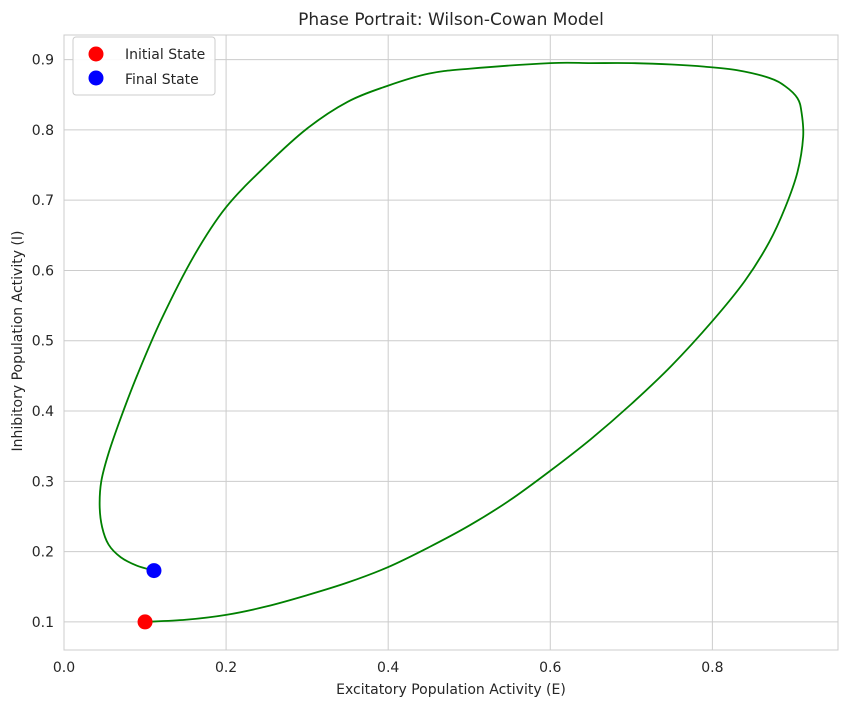  What do you see at coordinates (226, 668) in the screenshot?
I see `x-tick-label: 0.2` at bounding box center [226, 668].